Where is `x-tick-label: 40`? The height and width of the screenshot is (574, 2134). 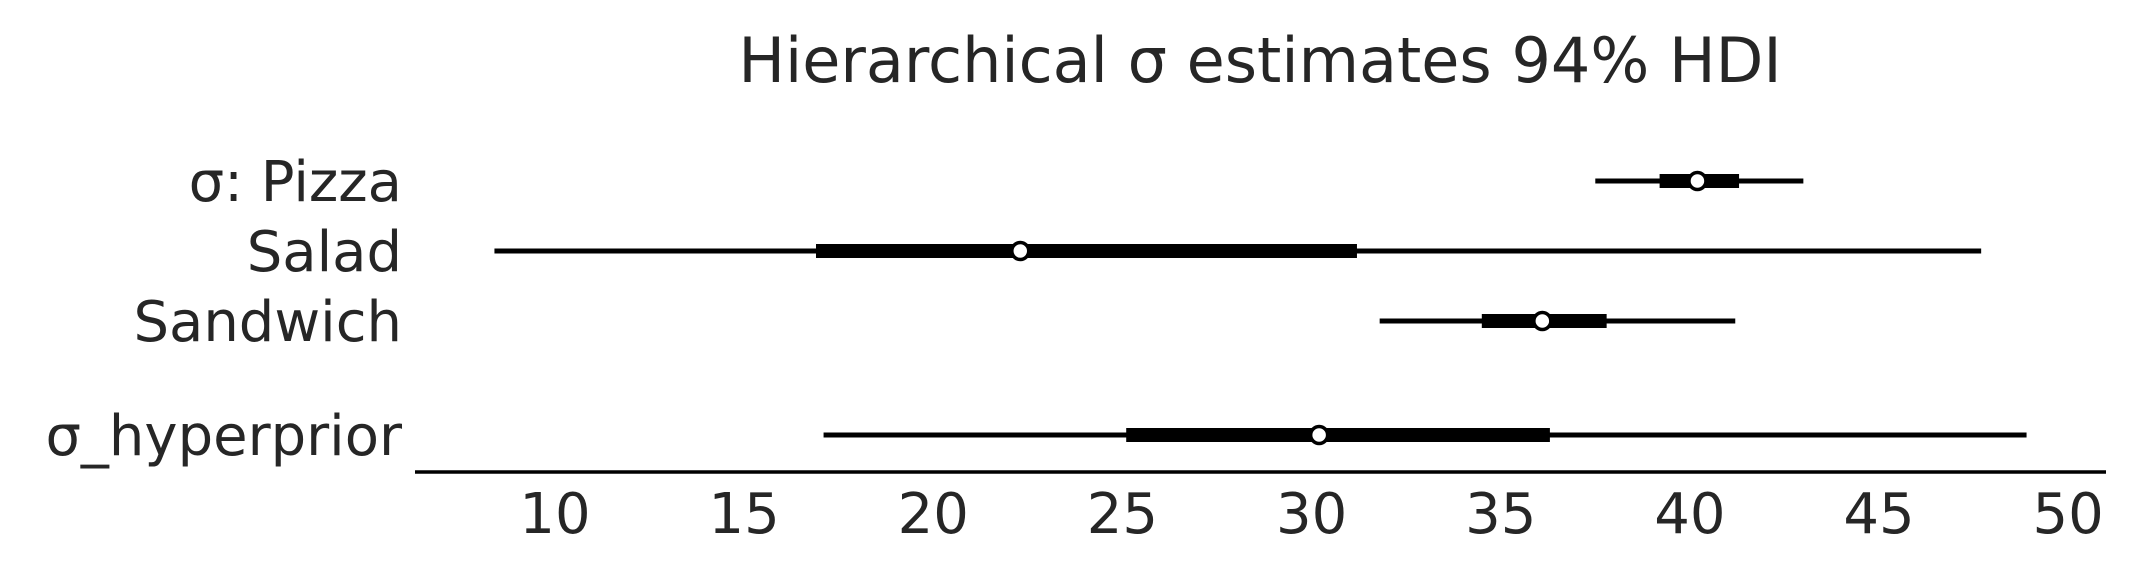 x-tick-label: 40 is located at coordinates (1689, 514).